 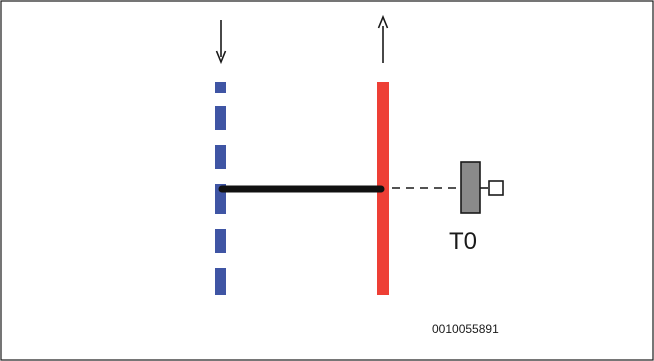 What do you see at coordinates (463, 241) in the screenshot?
I see `valve-label: T0` at bounding box center [463, 241].